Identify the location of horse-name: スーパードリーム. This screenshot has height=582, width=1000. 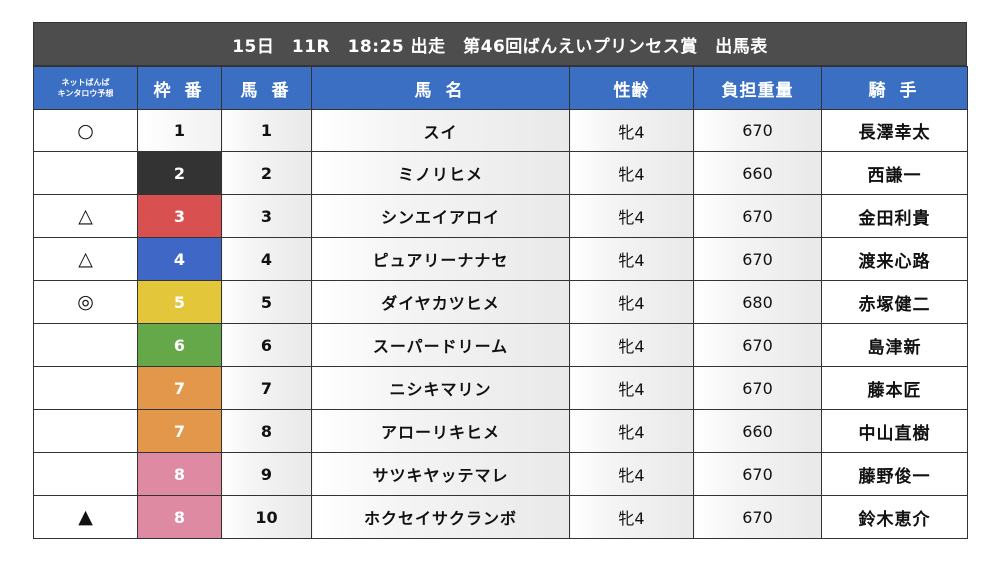
(440, 345).